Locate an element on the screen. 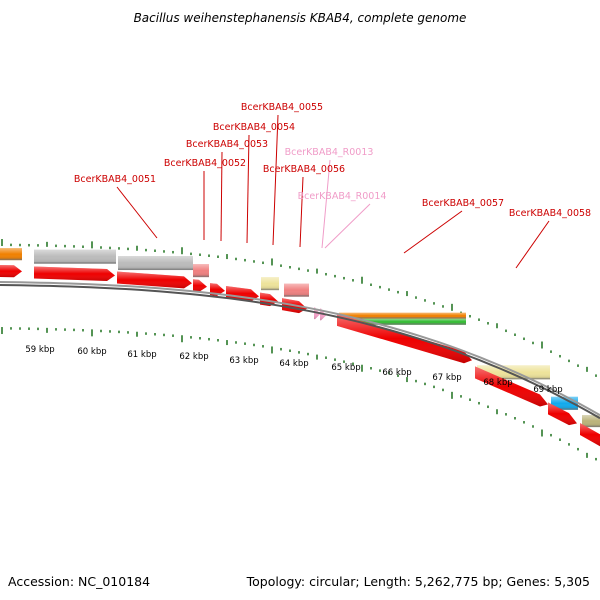  kbp-label: 68 kbp is located at coordinates (497, 383).